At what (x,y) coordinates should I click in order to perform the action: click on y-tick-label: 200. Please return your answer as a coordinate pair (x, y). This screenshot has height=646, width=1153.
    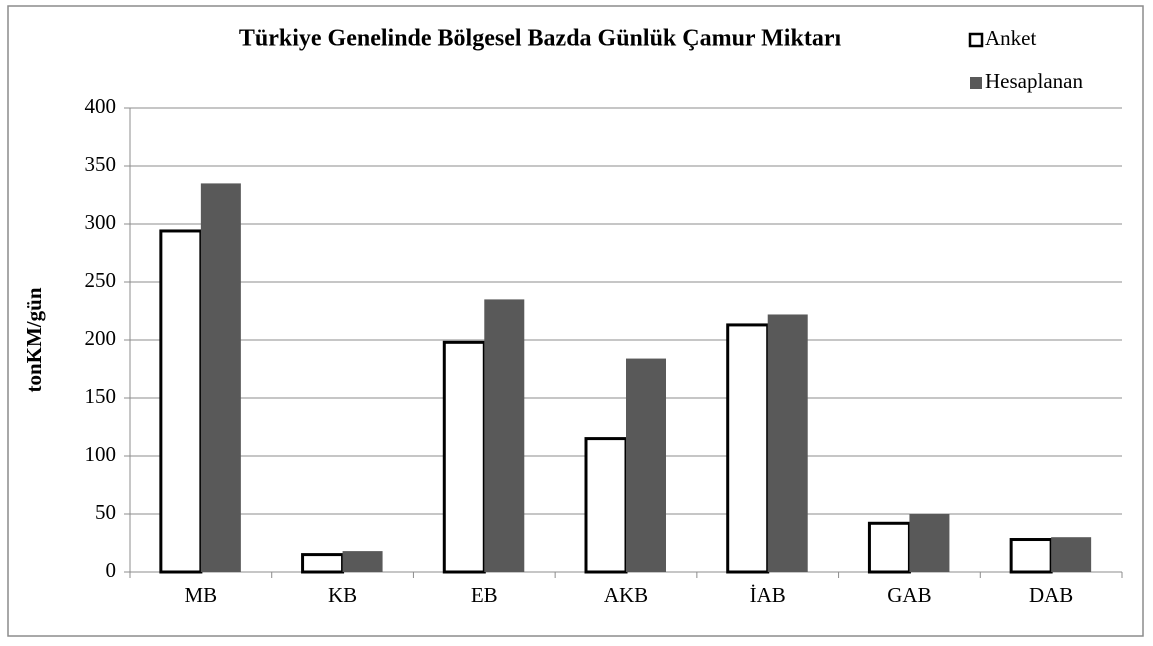
    Looking at the image, I should click on (101, 338).